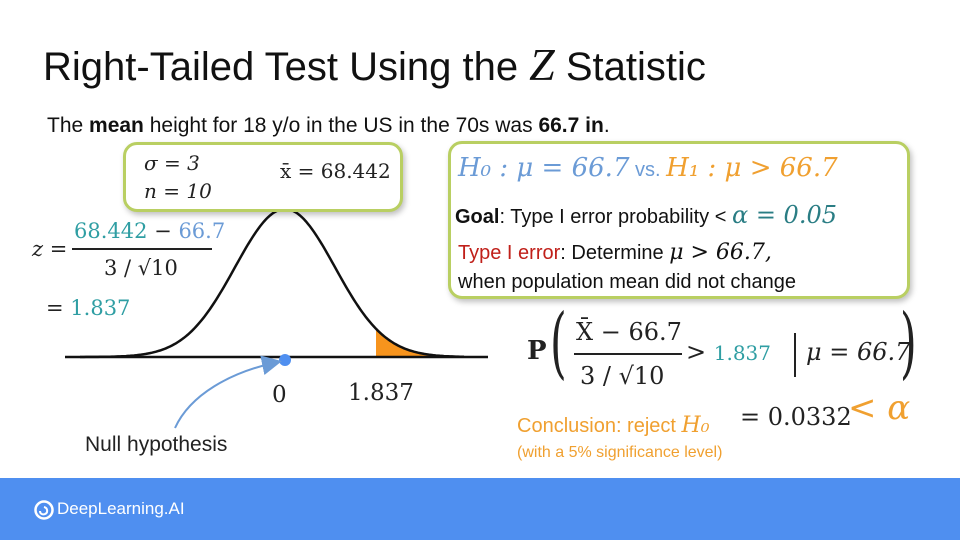 This screenshot has width=960, height=540. I want to click on rejection-tail-area, so click(413, 343).